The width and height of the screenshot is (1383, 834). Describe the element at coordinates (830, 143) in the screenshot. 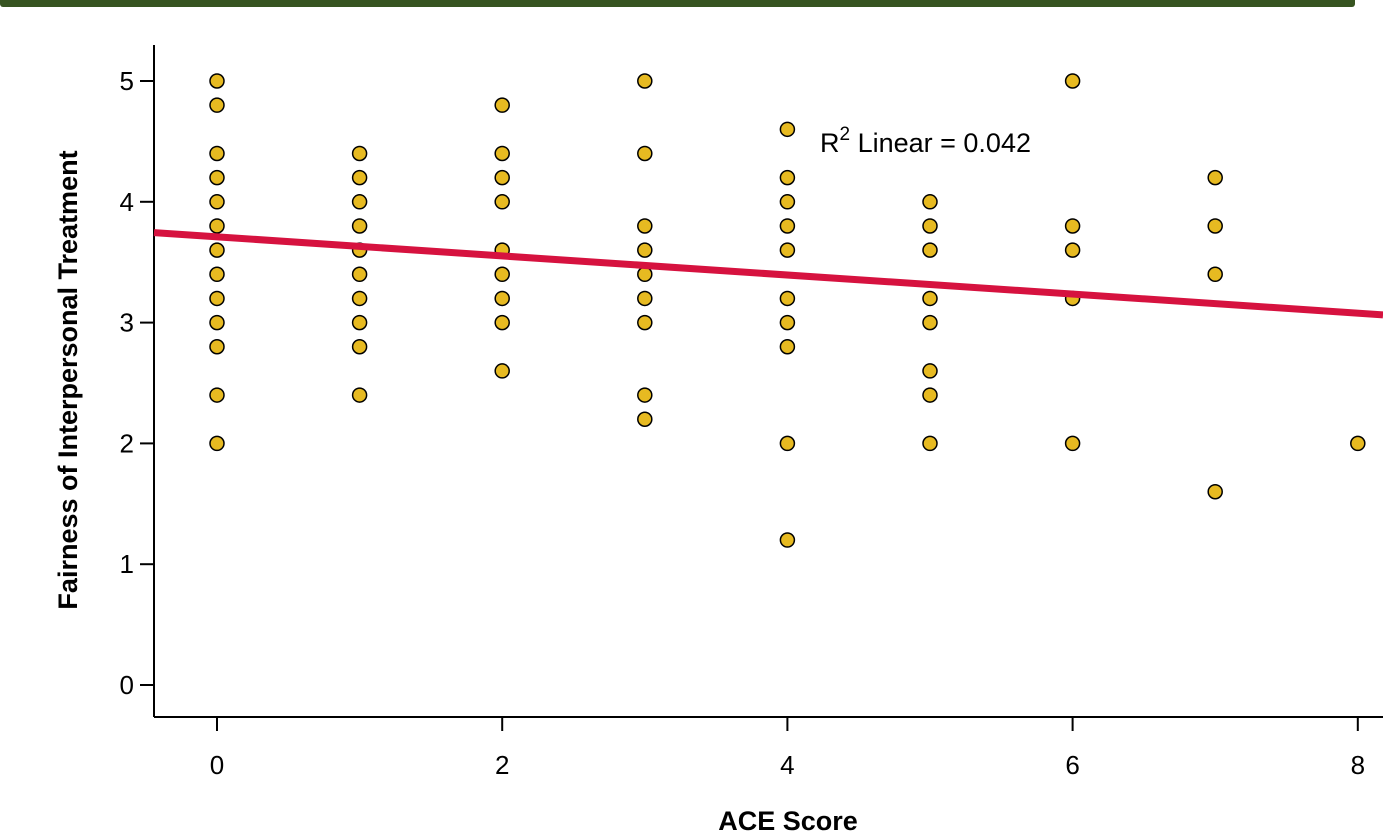

I see `annotation-base: R` at that location.